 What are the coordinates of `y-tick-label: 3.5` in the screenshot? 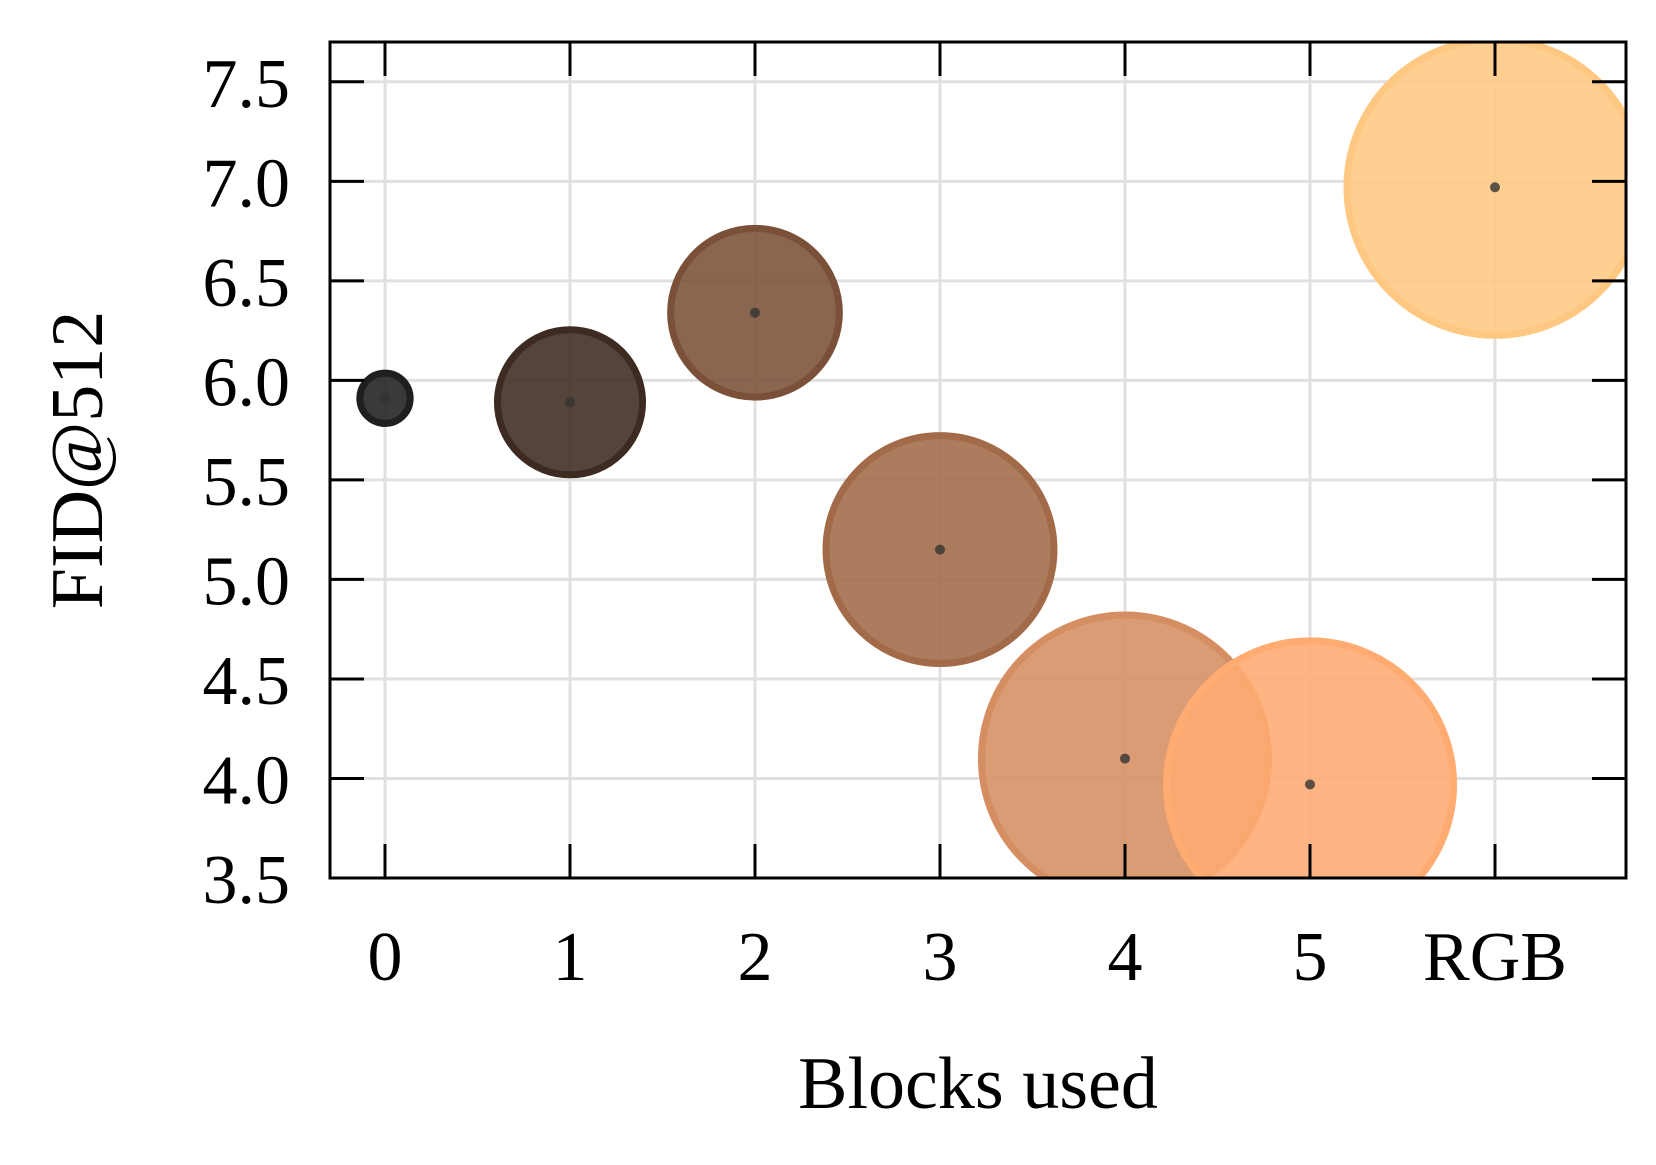 It's located at (247, 880).